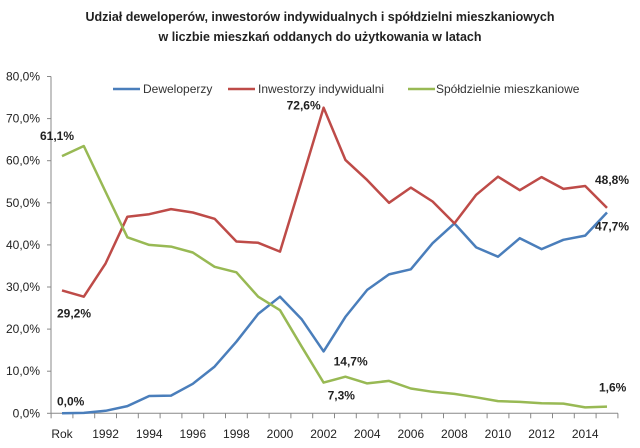 The height and width of the screenshot is (448, 640). What do you see at coordinates (23, 287) in the screenshot?
I see `y-tick-label: 30,0%` at bounding box center [23, 287].